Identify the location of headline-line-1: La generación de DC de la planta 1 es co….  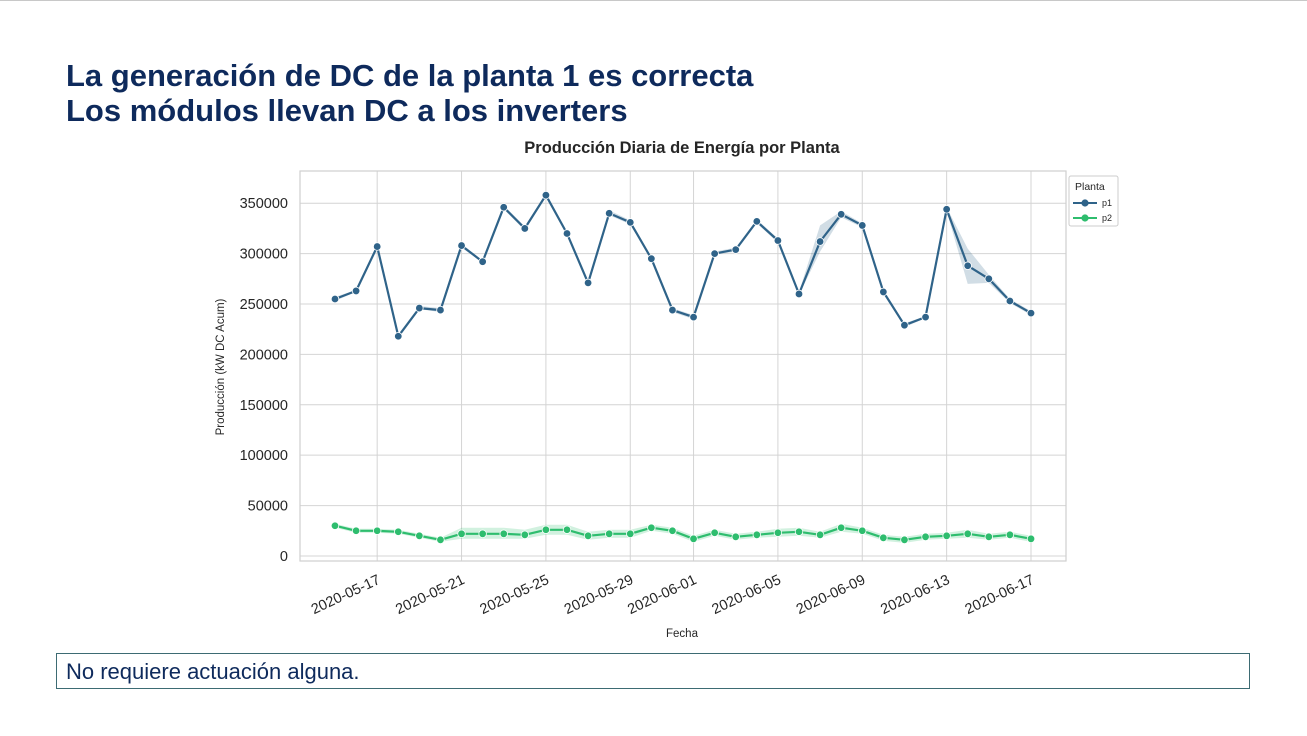
(410, 75).